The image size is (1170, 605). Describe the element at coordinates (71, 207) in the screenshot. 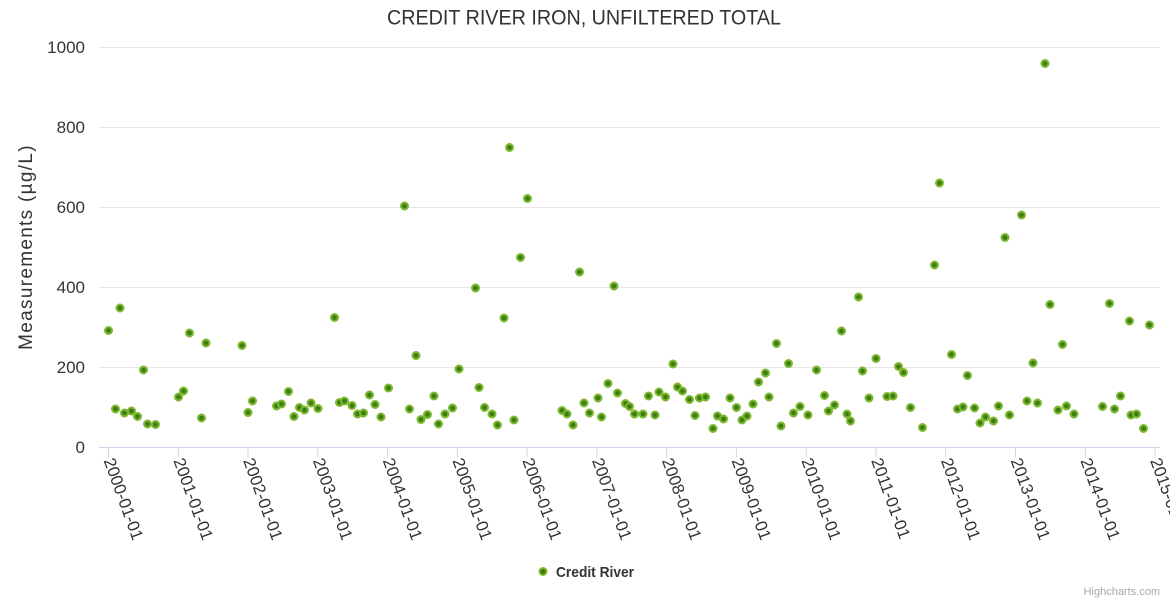

I see `svg-text: 600` at that location.